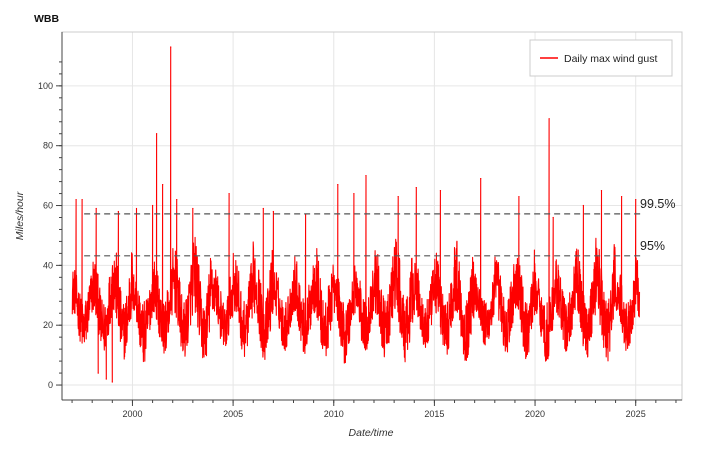 This screenshot has height=450, width=720. I want to click on y-tick-label: 60, so click(48, 206).